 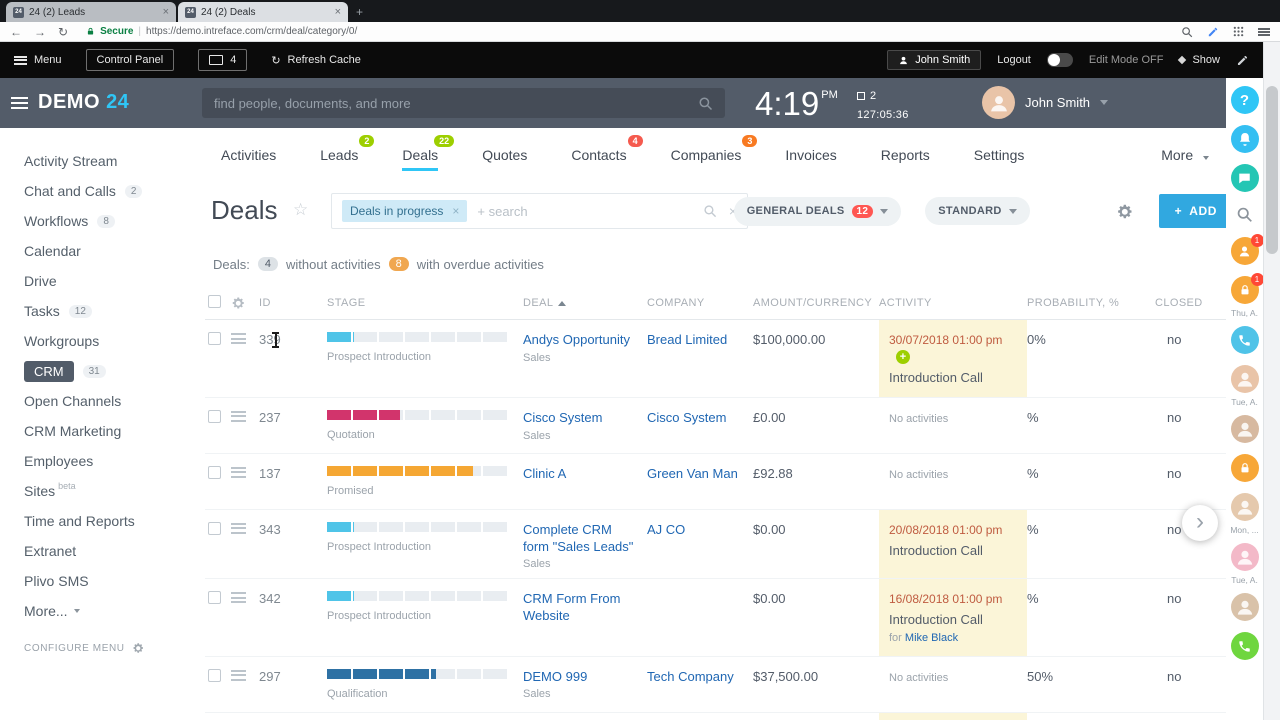 What do you see at coordinates (607, 149) in the screenshot?
I see `nav-tab-contacts: Contacts 4` at bounding box center [607, 149].